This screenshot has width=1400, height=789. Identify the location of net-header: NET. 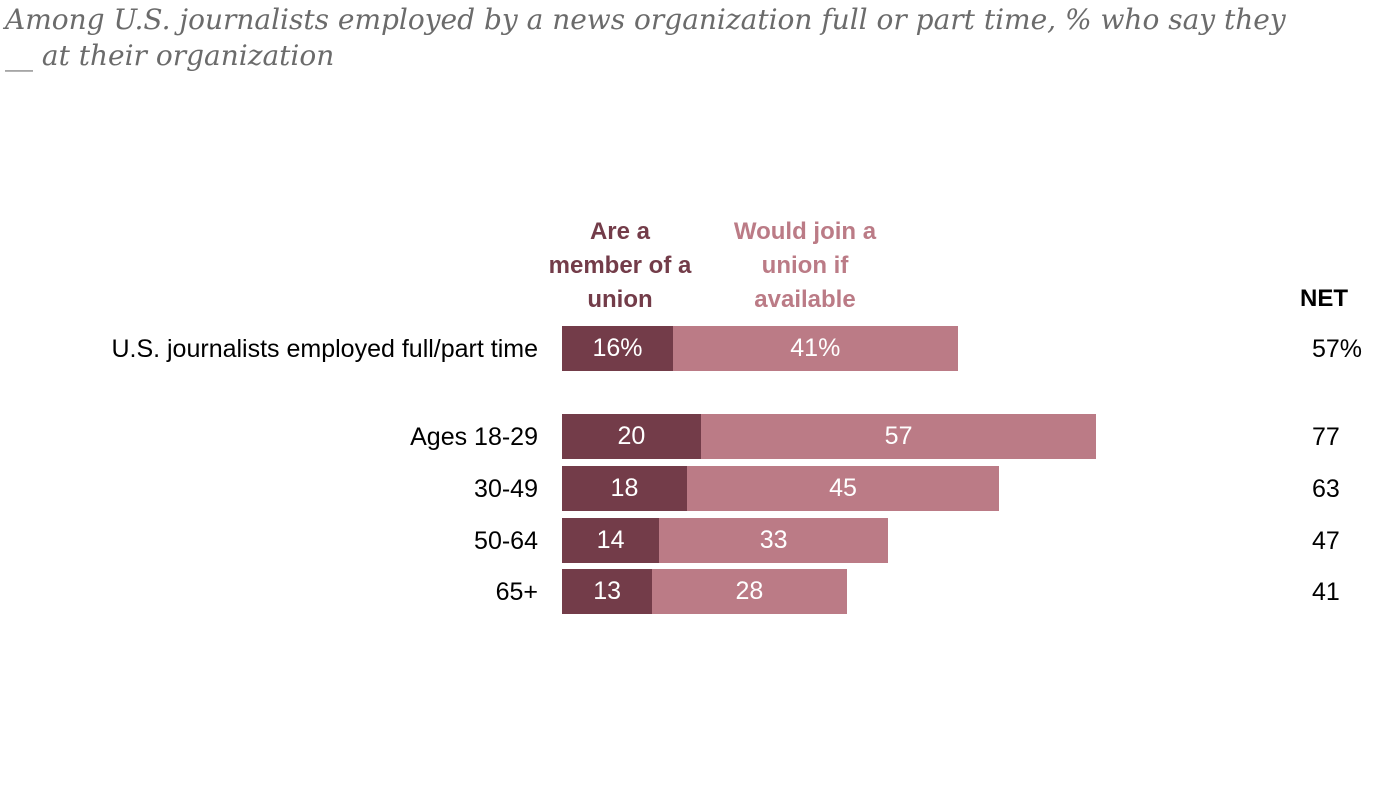
(1324, 298).